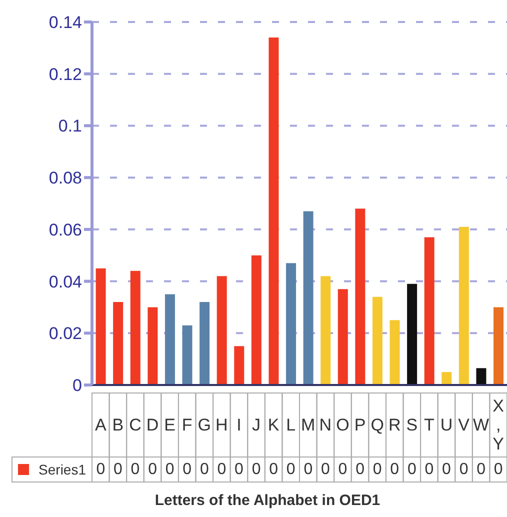 The image size is (507, 517). I want to click on x-tick-label: I, so click(239, 425).